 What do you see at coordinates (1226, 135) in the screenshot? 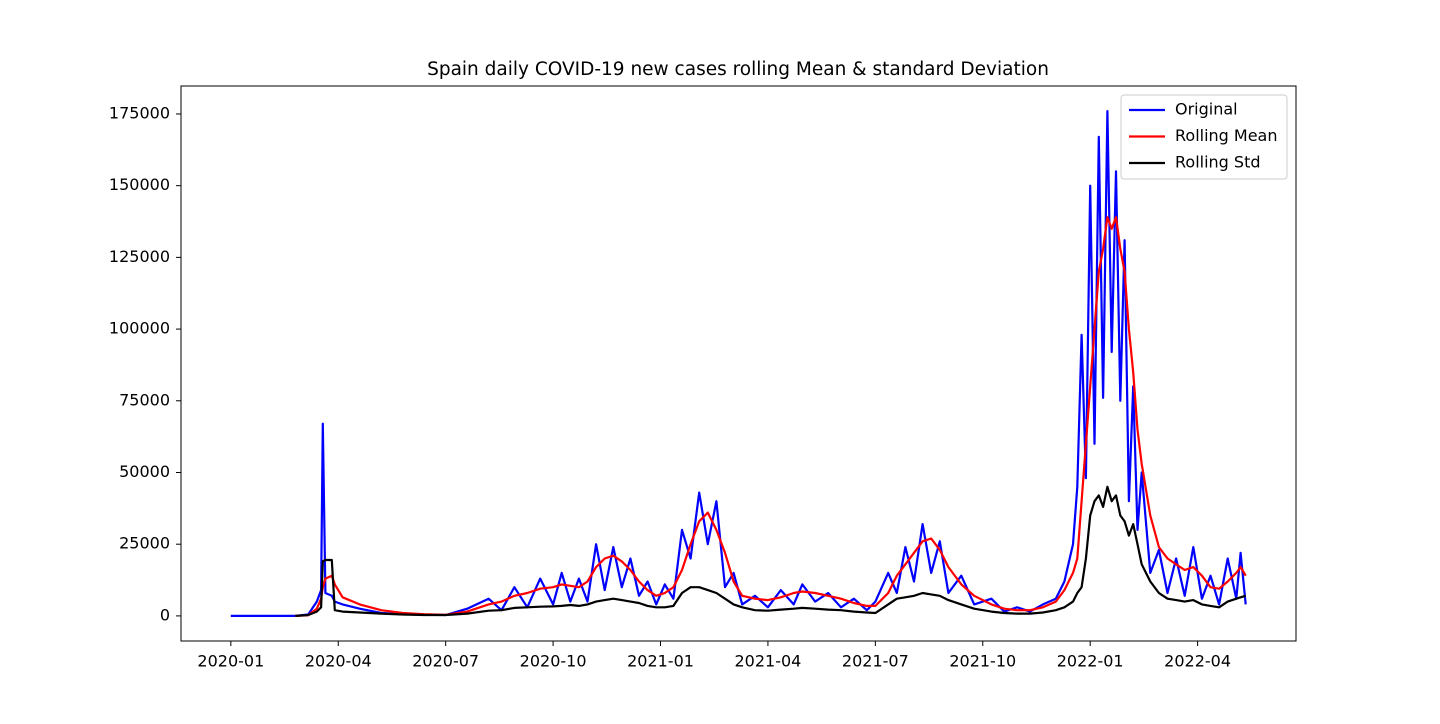
I see `legend-label: Rolling Mean` at bounding box center [1226, 135].